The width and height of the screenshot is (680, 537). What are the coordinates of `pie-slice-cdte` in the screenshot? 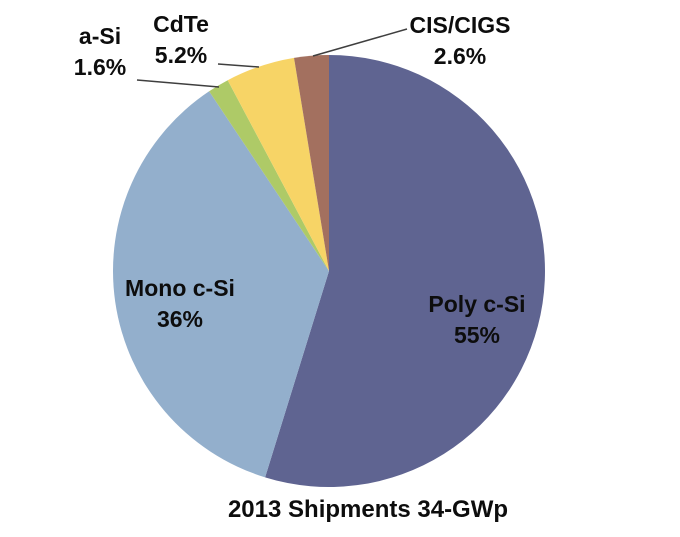 It's located at (278, 164).